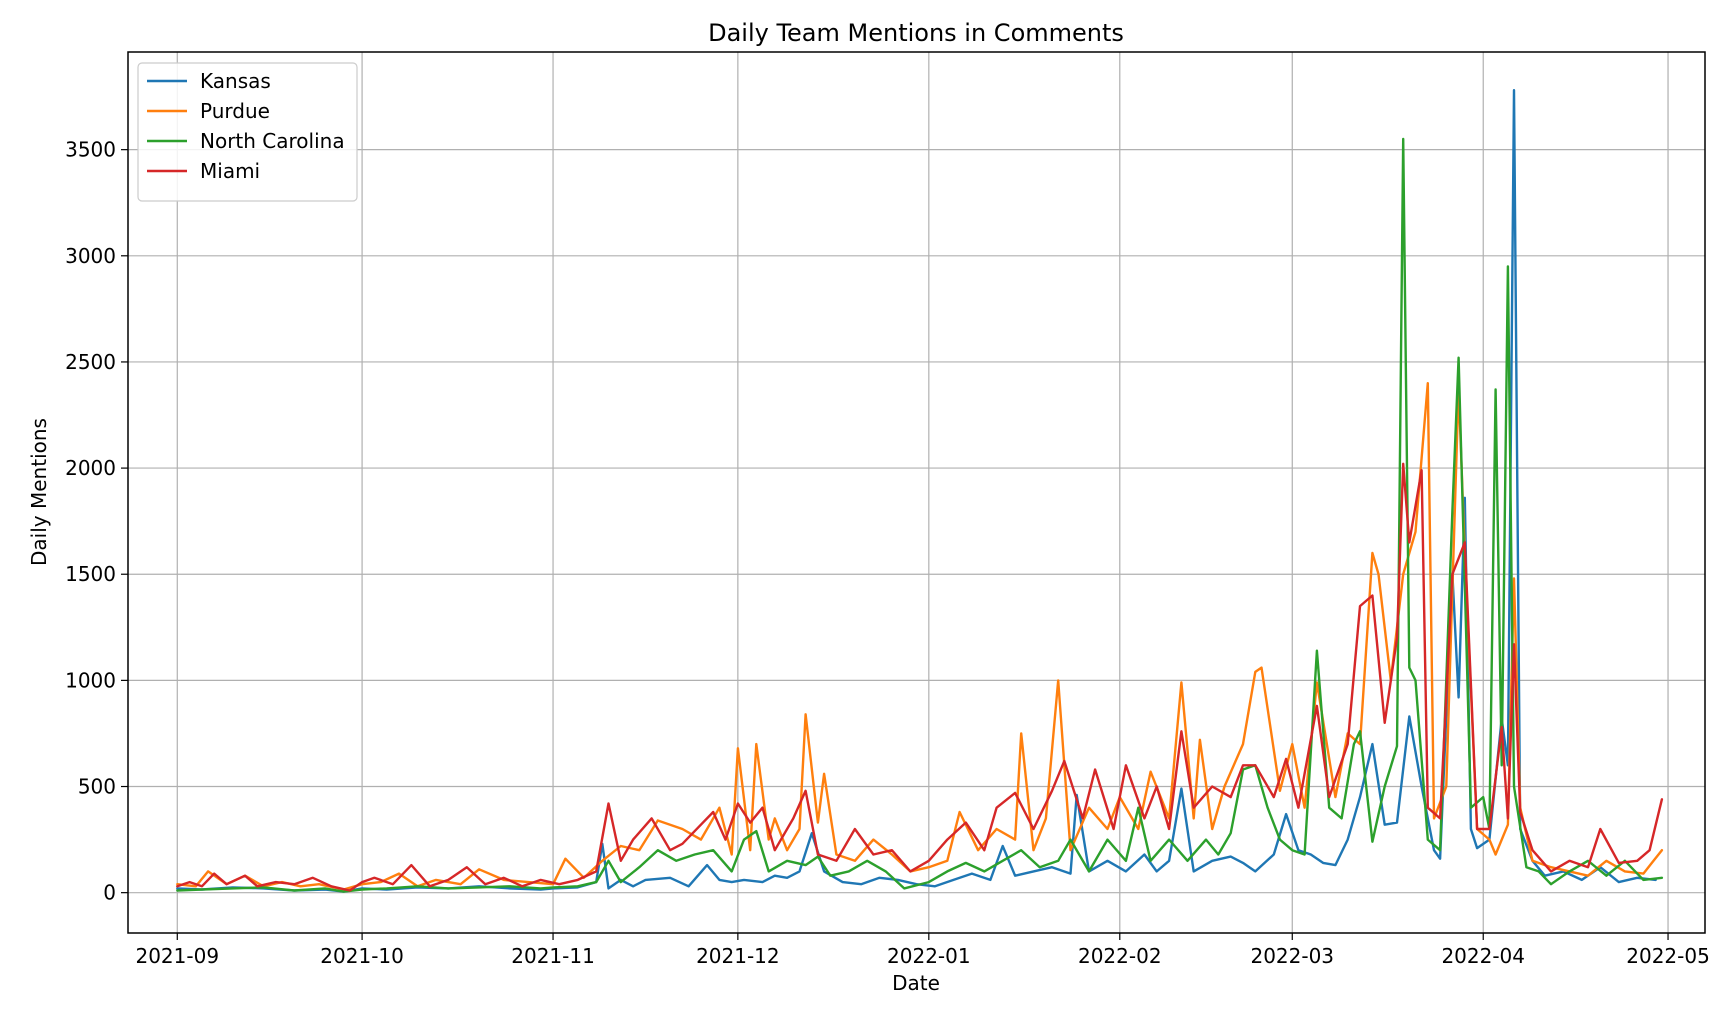  I want to click on y-tick-label: 1500, so click(90, 574).